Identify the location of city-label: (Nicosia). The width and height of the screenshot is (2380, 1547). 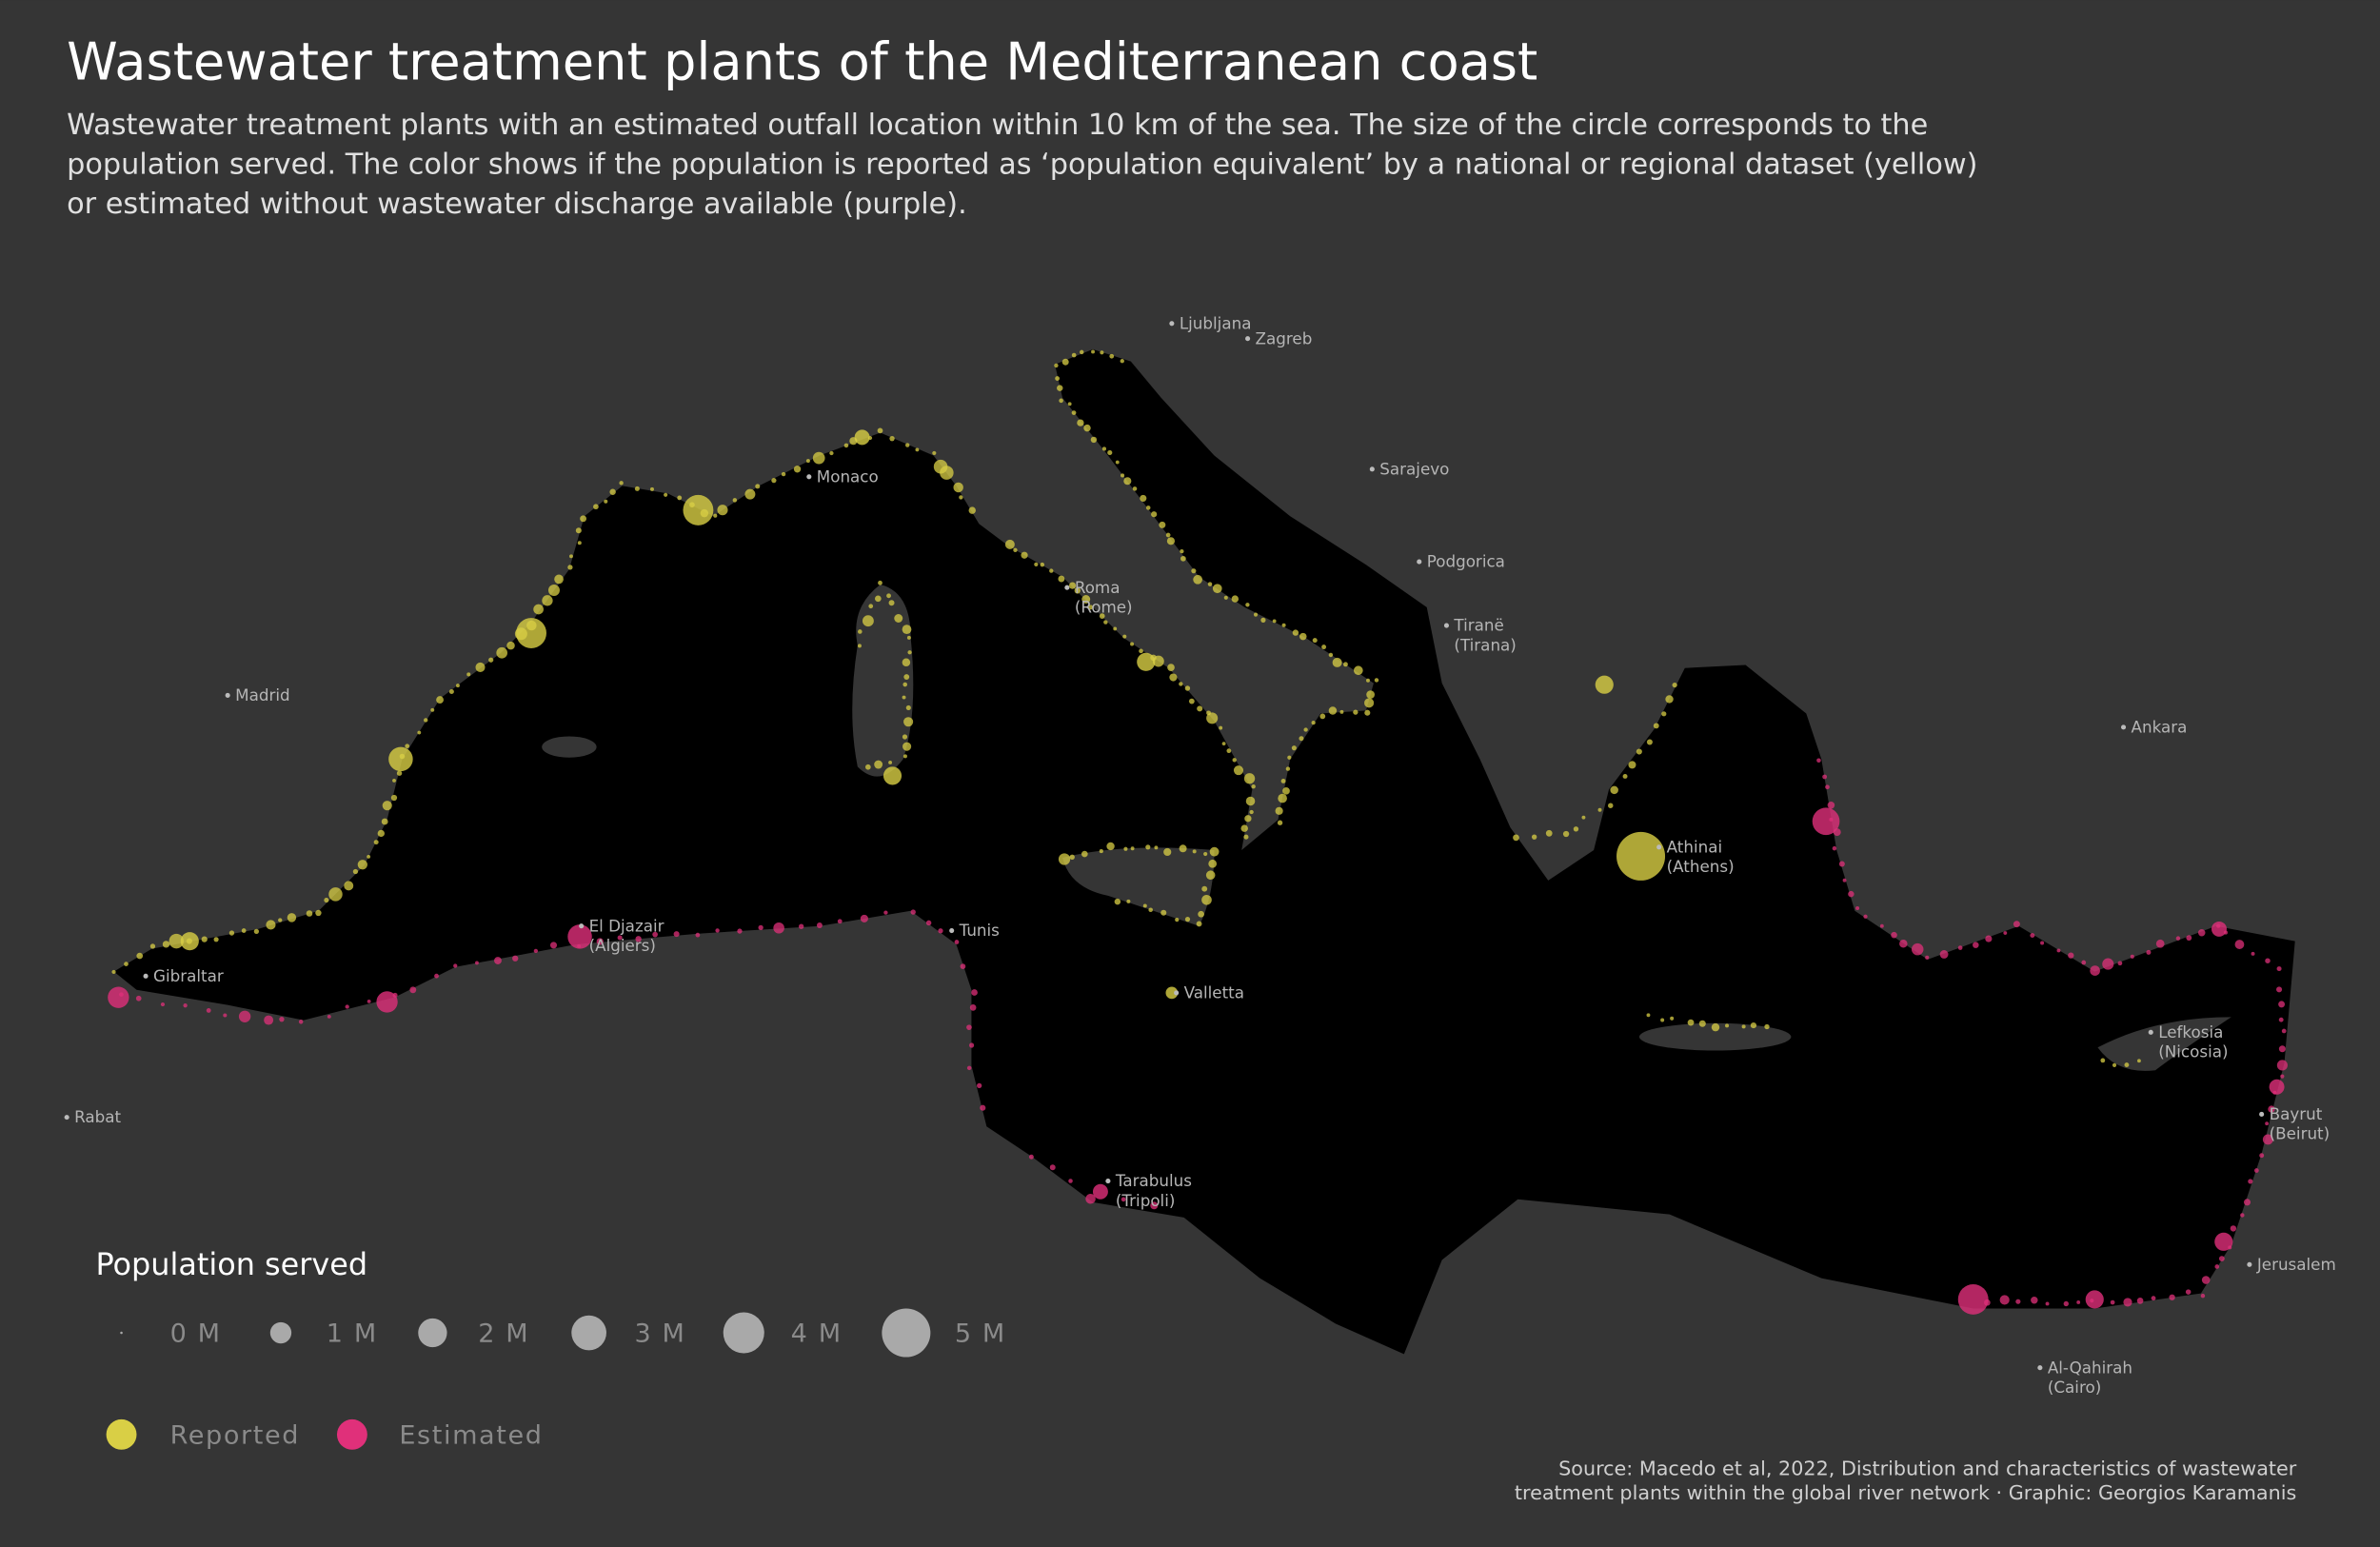
(2193, 1051).